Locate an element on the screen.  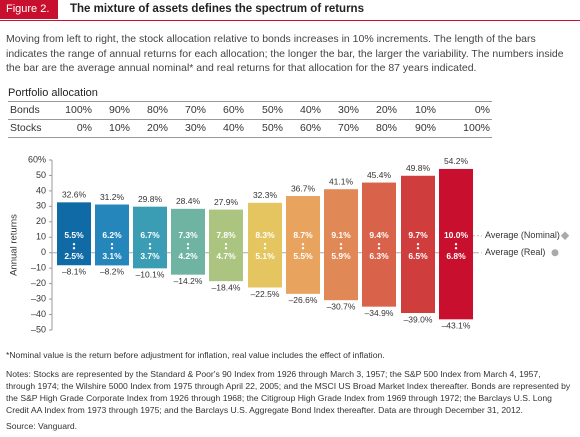
y-tick-label: –20 is located at coordinates (38, 283).